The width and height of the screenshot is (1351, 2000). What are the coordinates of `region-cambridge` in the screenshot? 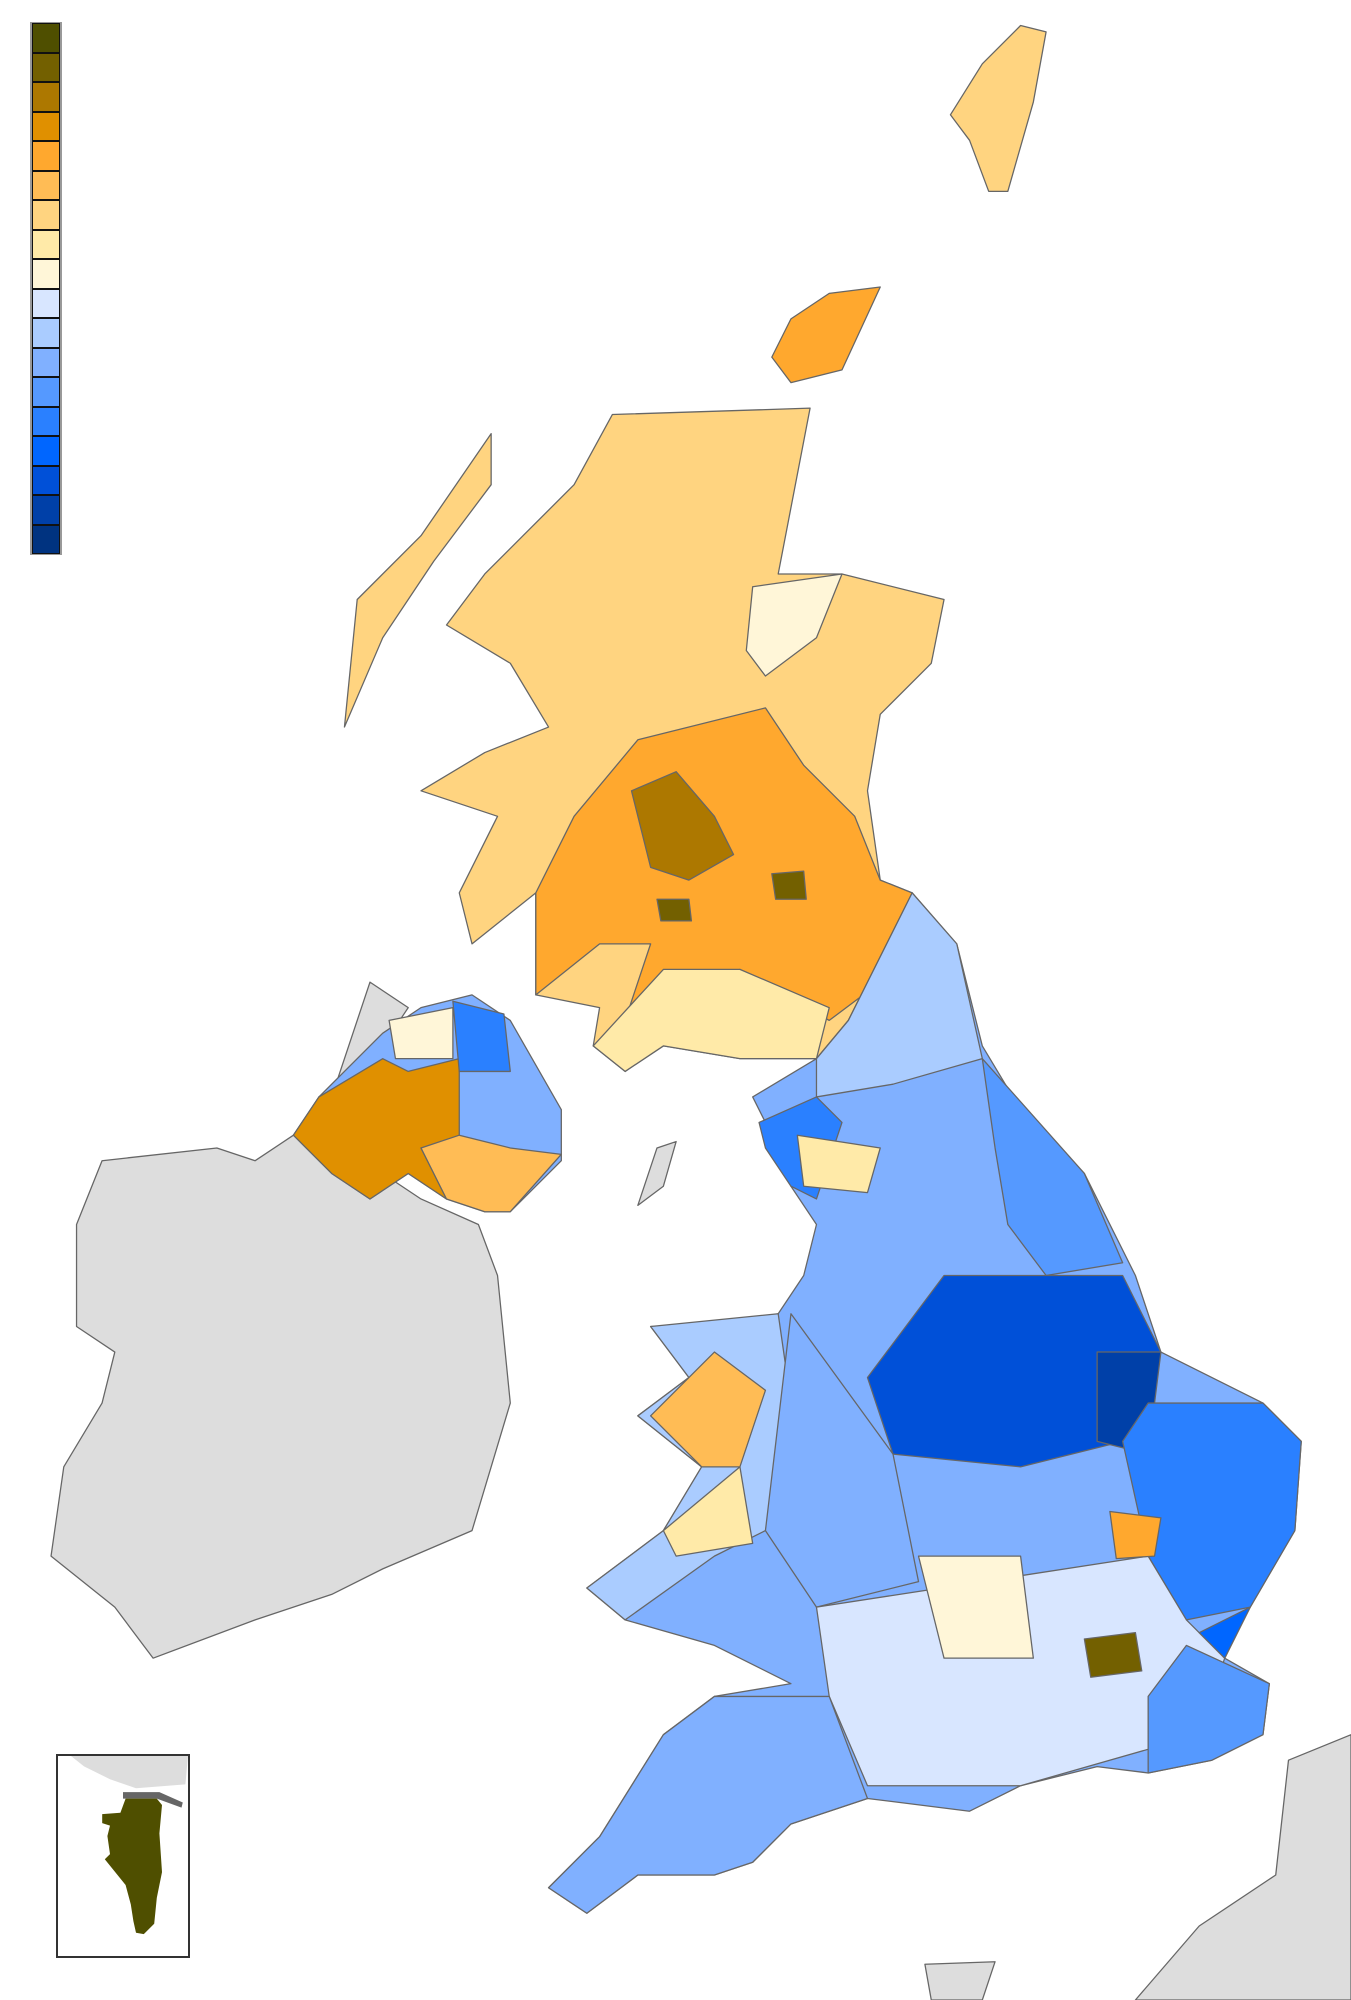 It's located at (1135, 1535).